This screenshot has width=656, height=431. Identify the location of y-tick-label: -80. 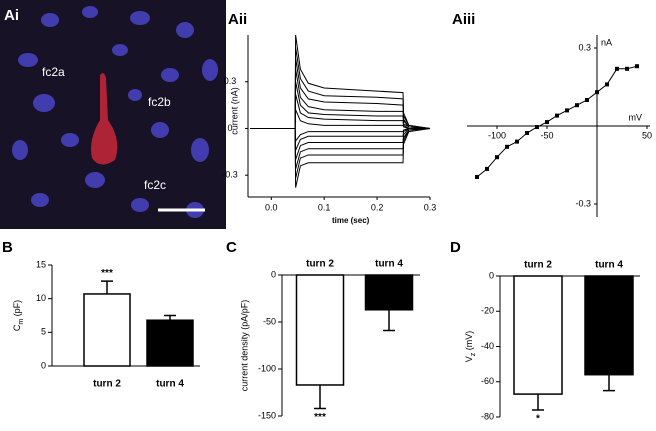
(487, 416).